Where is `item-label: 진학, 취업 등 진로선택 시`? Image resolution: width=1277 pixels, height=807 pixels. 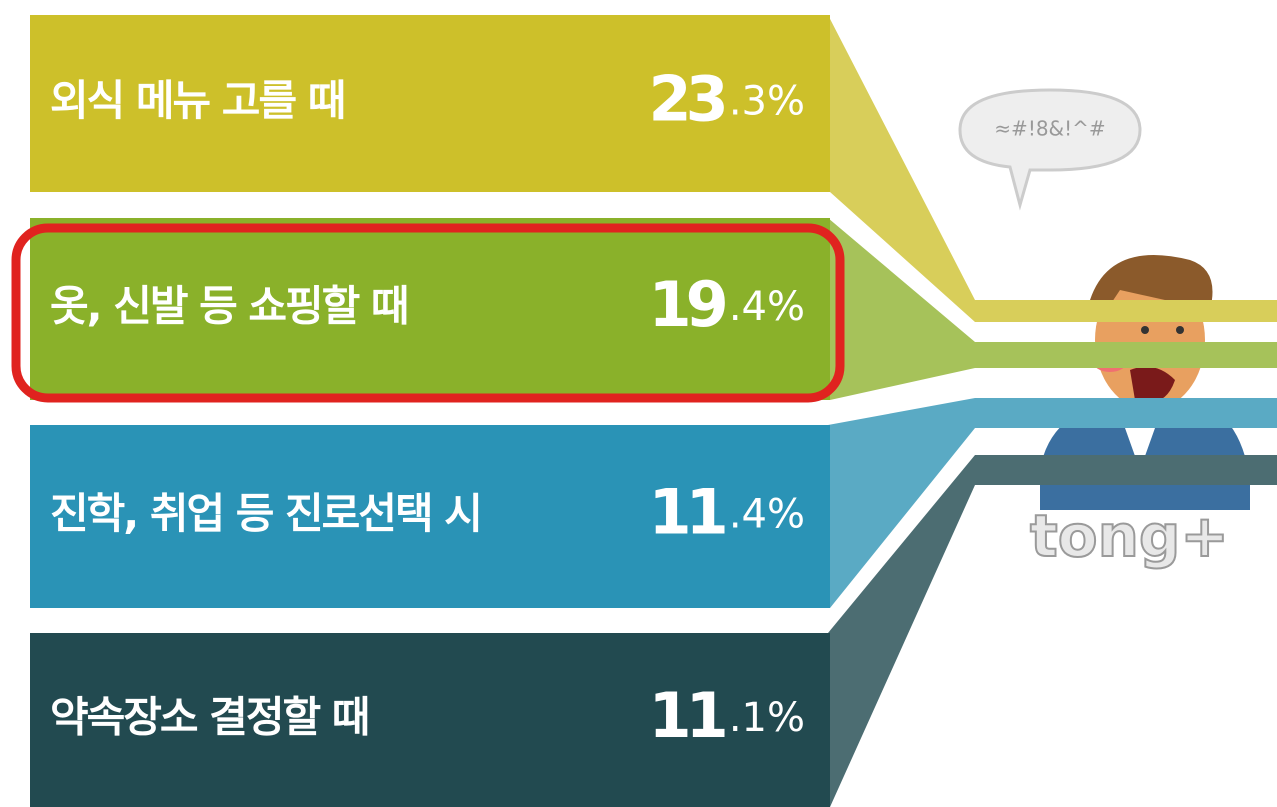 item-label: 진학, 취업 등 진로선택 시 is located at coordinates (265, 513).